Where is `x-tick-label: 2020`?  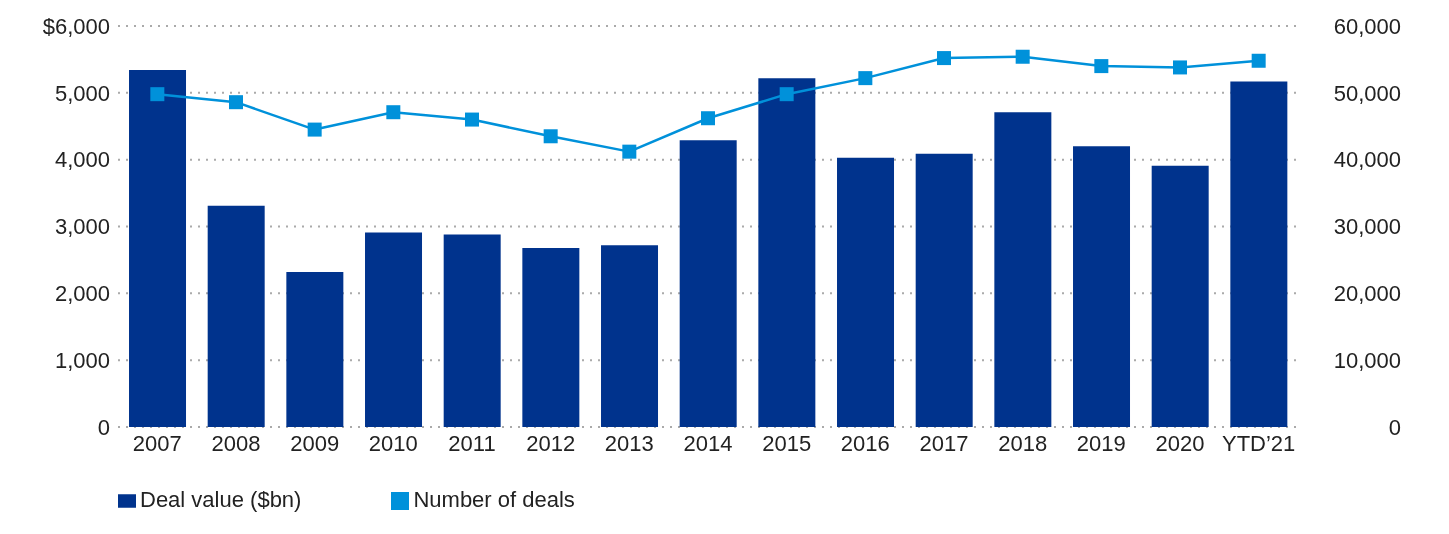
x-tick-label: 2020 is located at coordinates (1180, 443).